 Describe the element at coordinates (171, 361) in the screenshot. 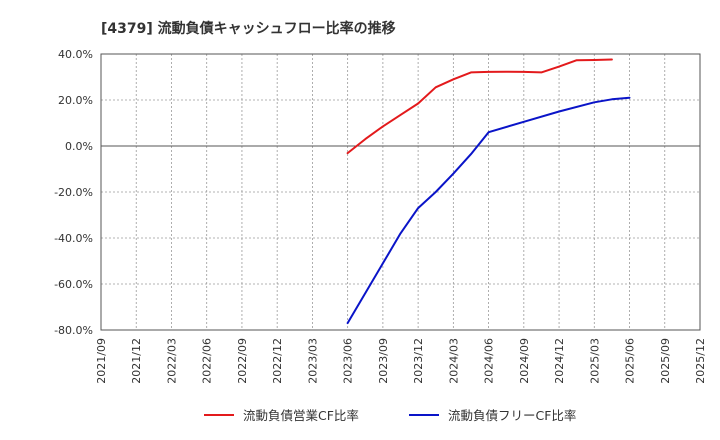

I see `x-tick-label: 2022/03` at that location.